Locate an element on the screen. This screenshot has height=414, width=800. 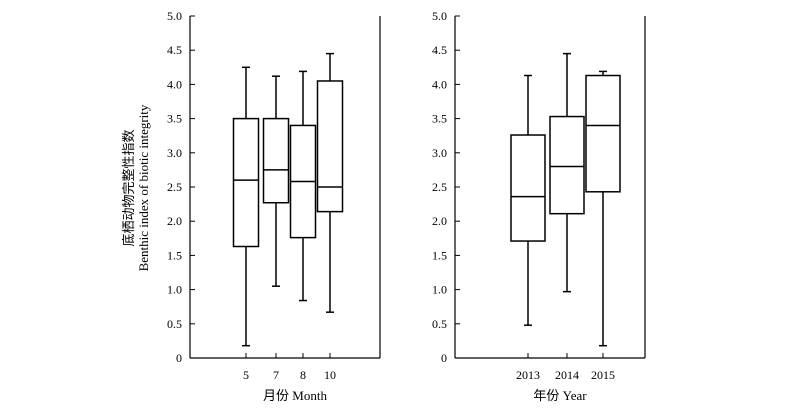
x-tick-label: 2014 is located at coordinates (567, 375).